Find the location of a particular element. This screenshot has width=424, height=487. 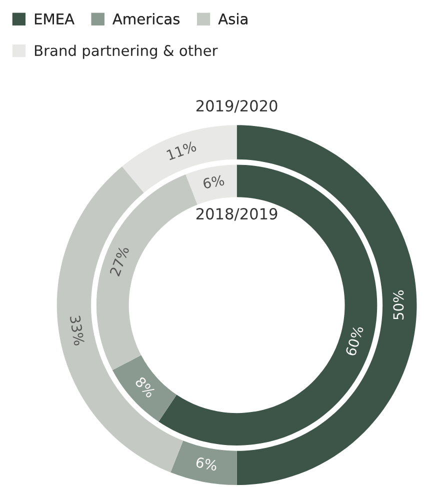

data-label: 33% is located at coordinates (77, 330).